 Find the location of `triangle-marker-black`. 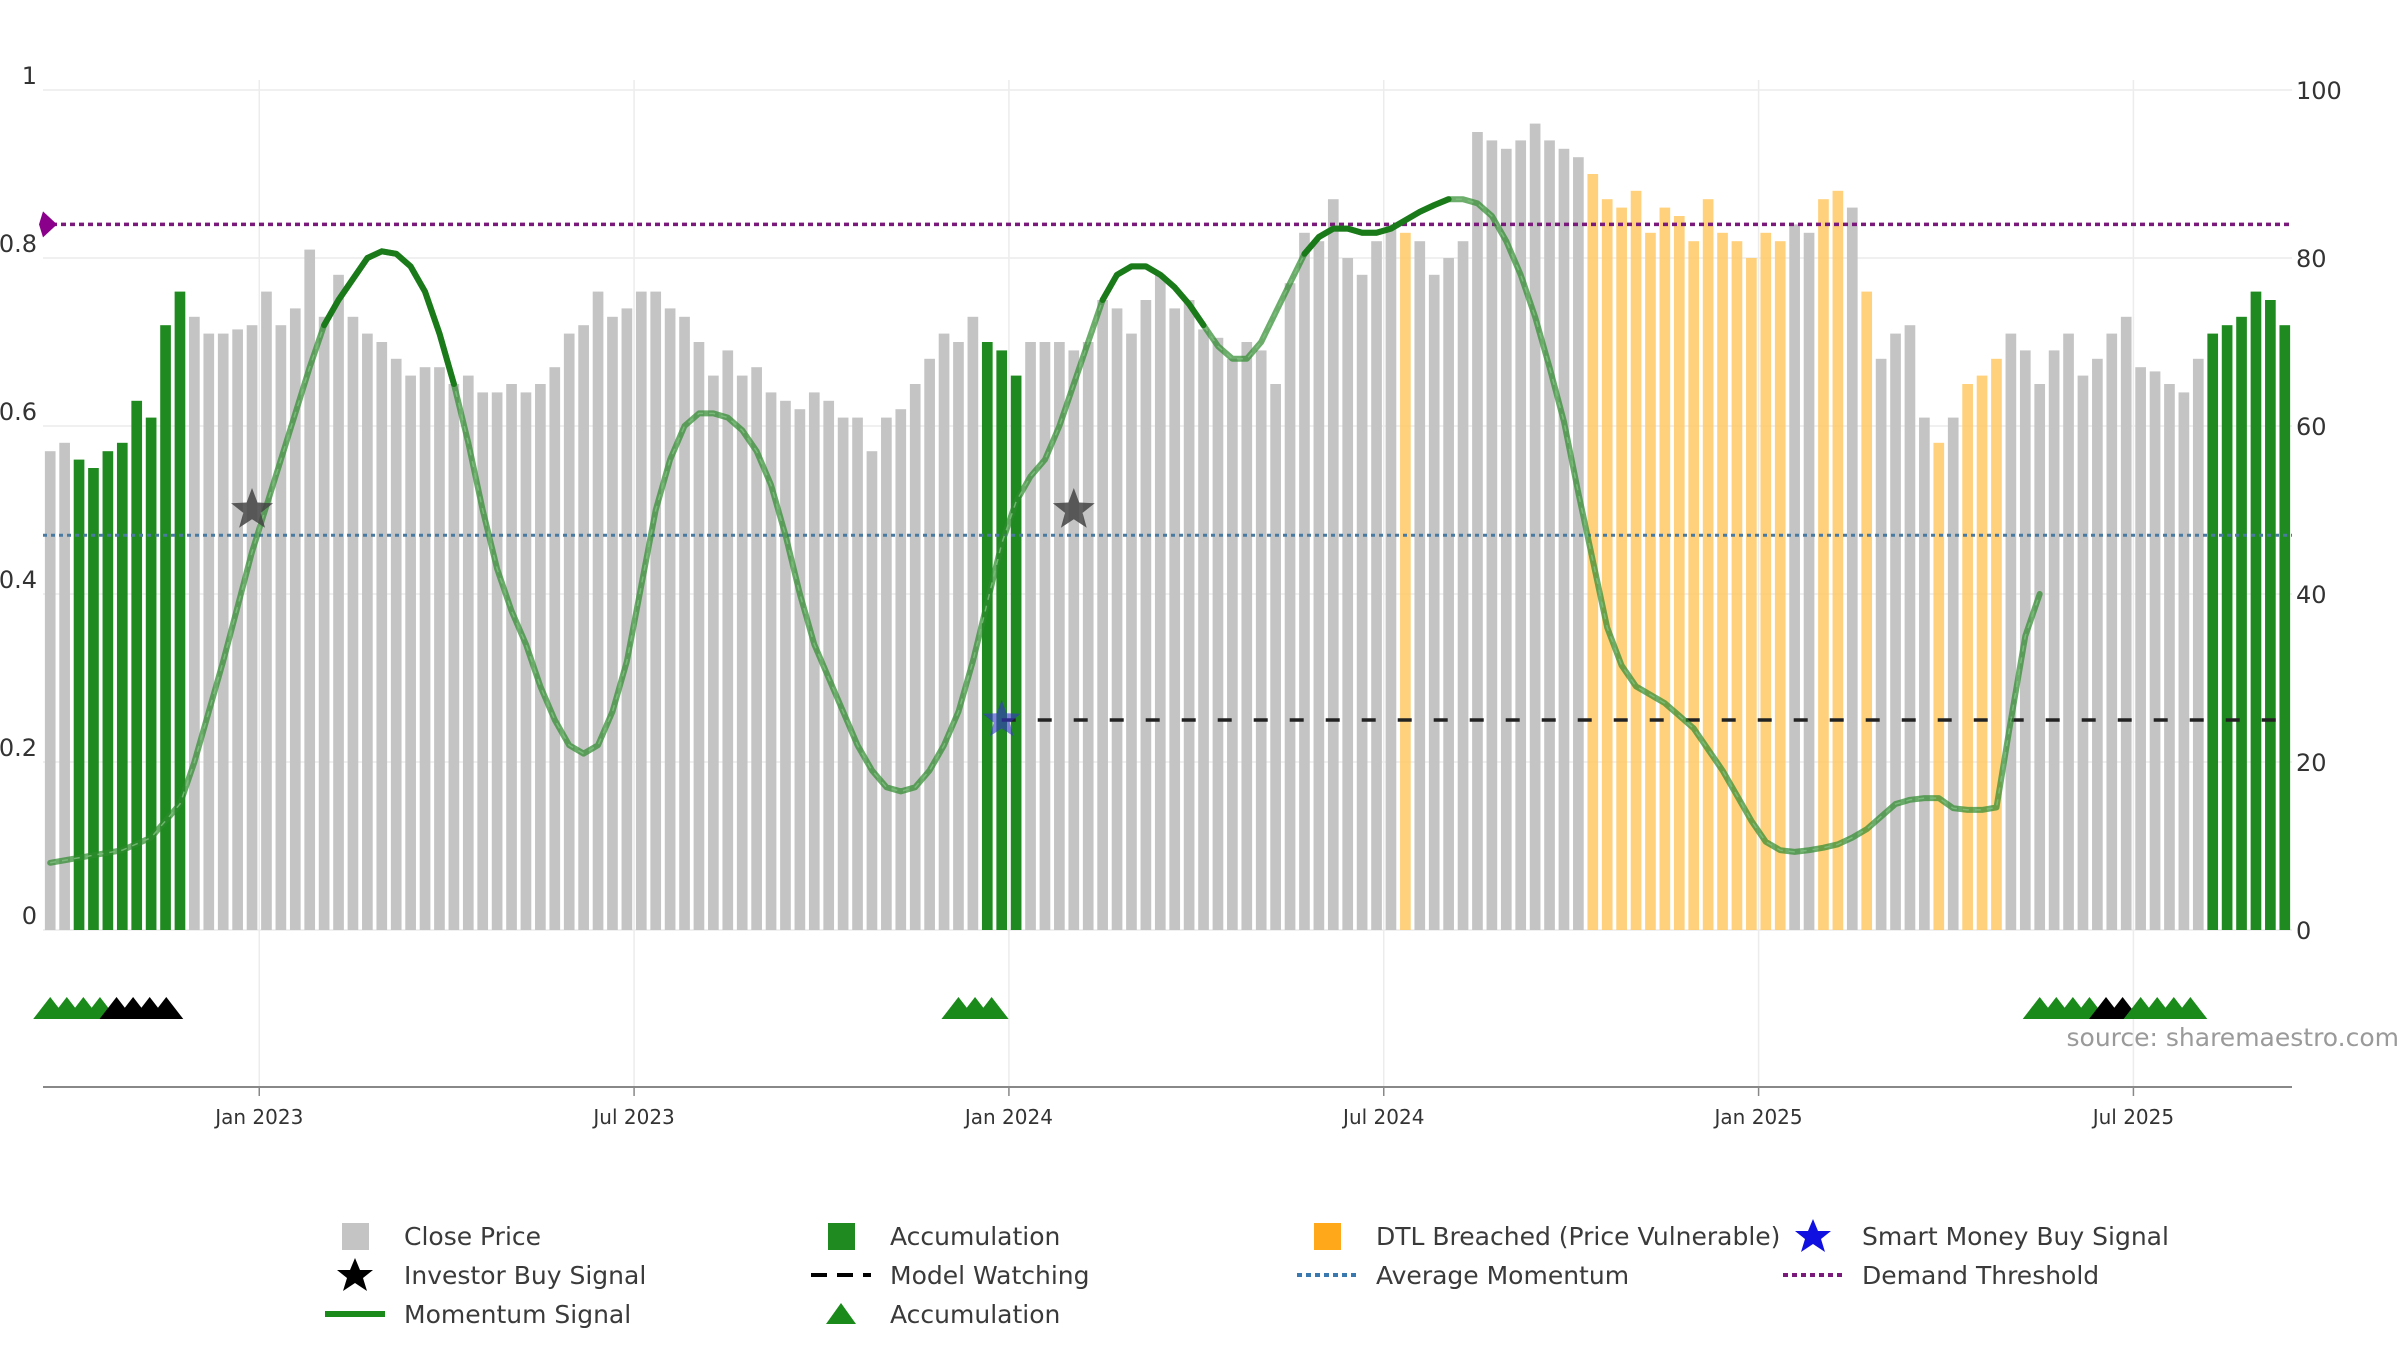

triangle-marker-black is located at coordinates (166, 1008).